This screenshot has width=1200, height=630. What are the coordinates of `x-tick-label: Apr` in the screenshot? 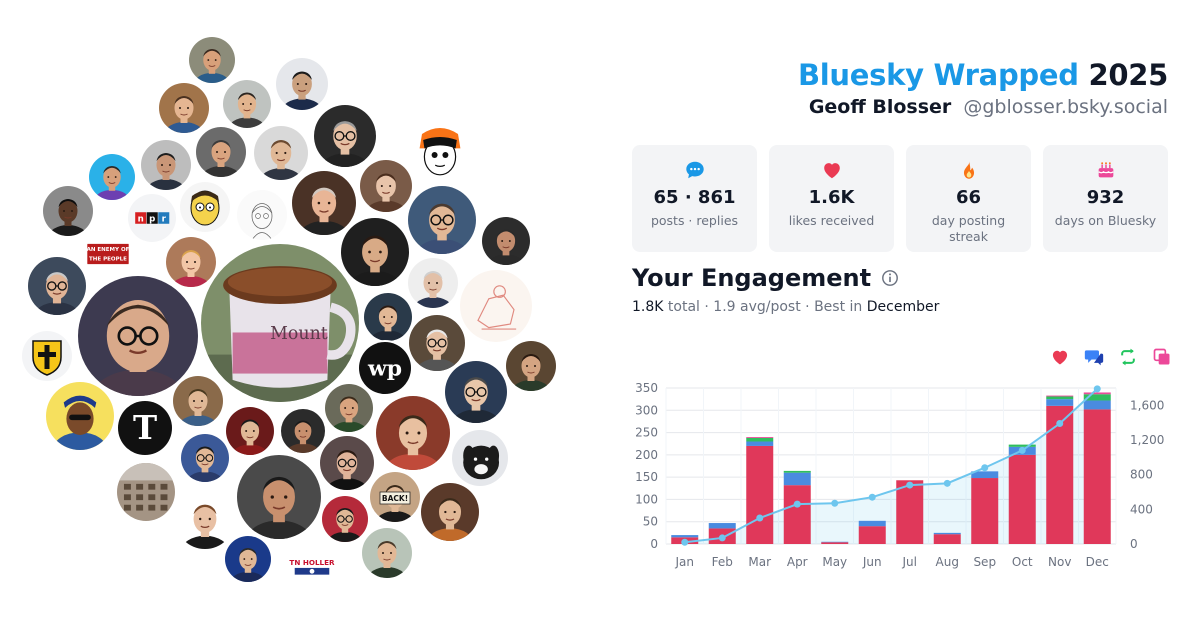 It's located at (797, 562).